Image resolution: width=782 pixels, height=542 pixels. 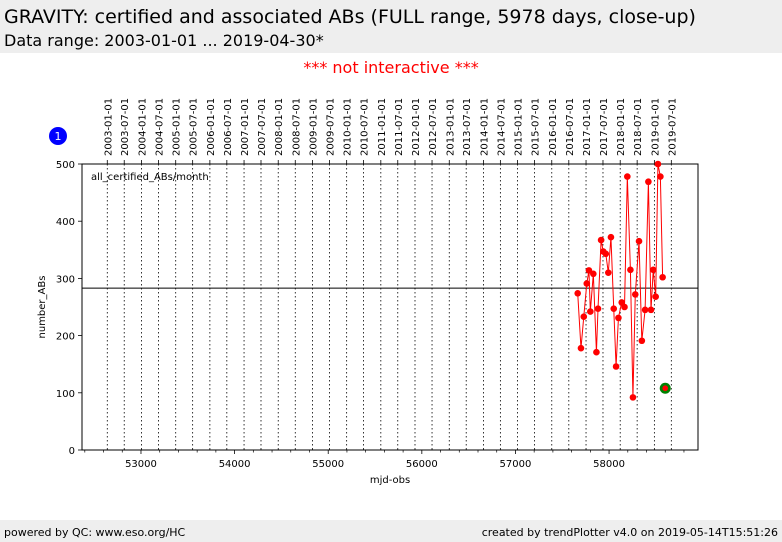 I want to click on top-date-label: 2005-01-01, so click(x=177, y=127).